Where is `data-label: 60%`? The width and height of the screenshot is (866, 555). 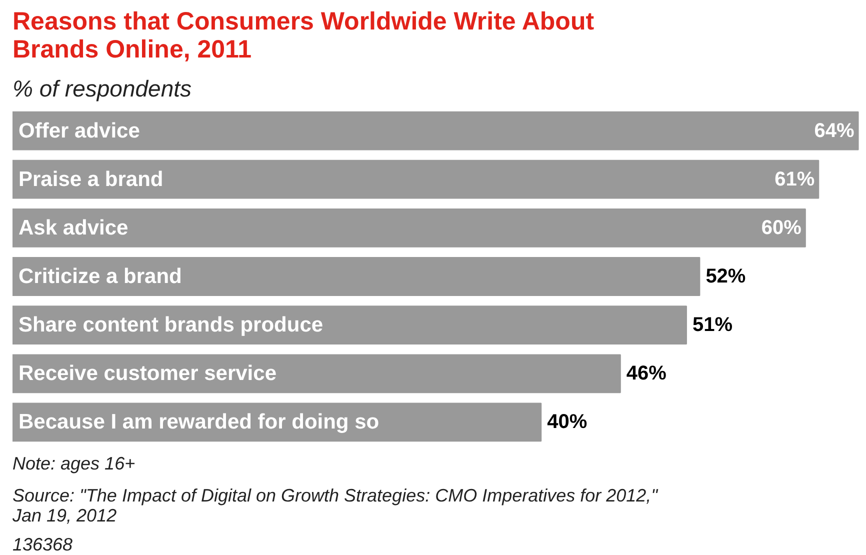
data-label: 60% is located at coordinates (781, 227).